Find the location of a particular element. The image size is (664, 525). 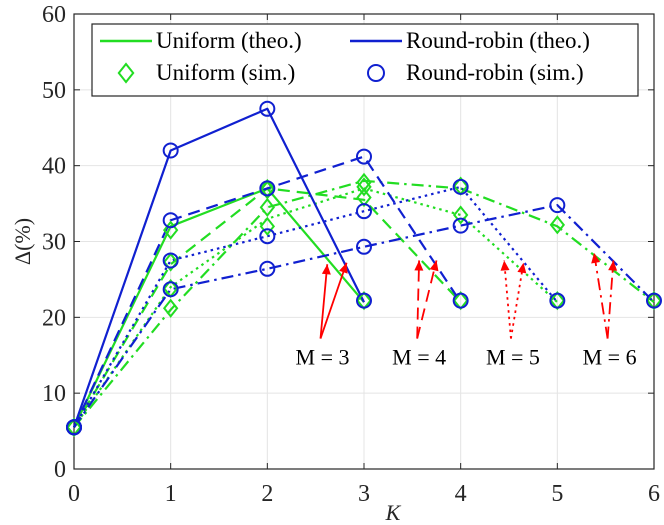

x-tick-label: 3 is located at coordinates (364, 494).